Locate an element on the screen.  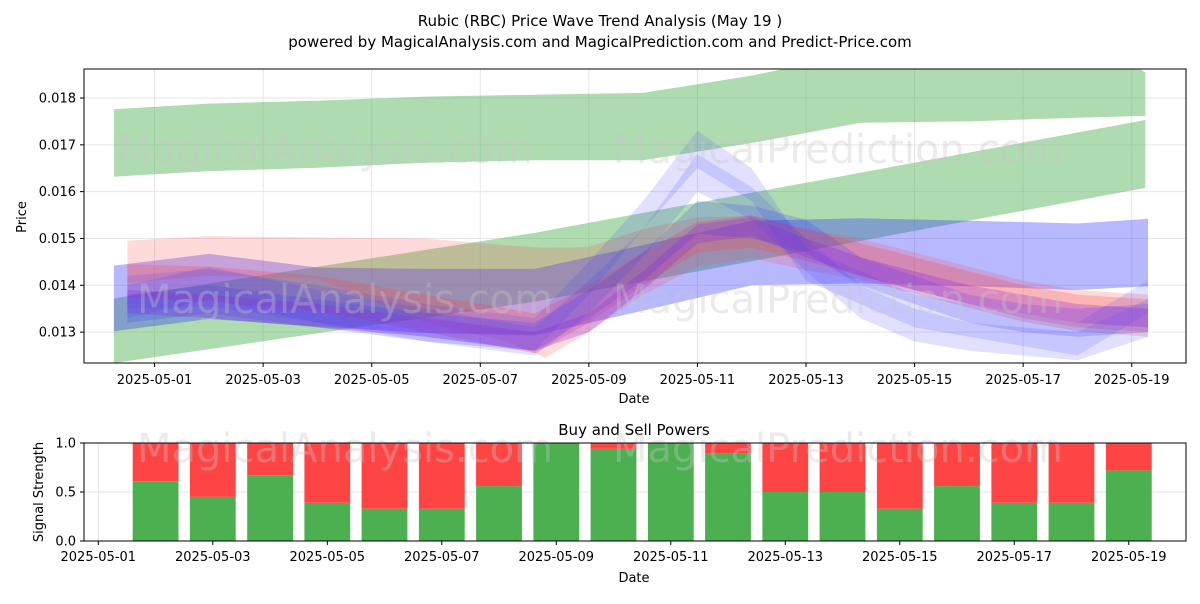
power-x-tick-label: 2025-05-05 is located at coordinates (328, 557).